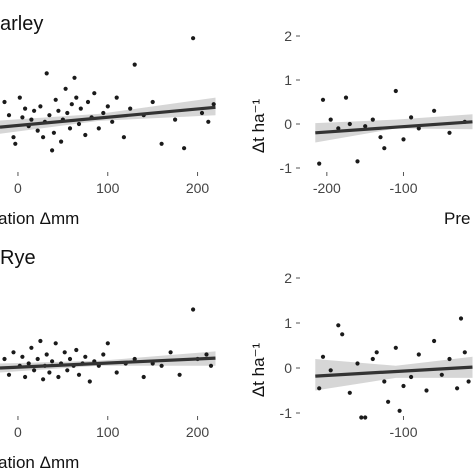 The image size is (474, 474). I want to click on y-tick-label: 0, so click(288, 368).